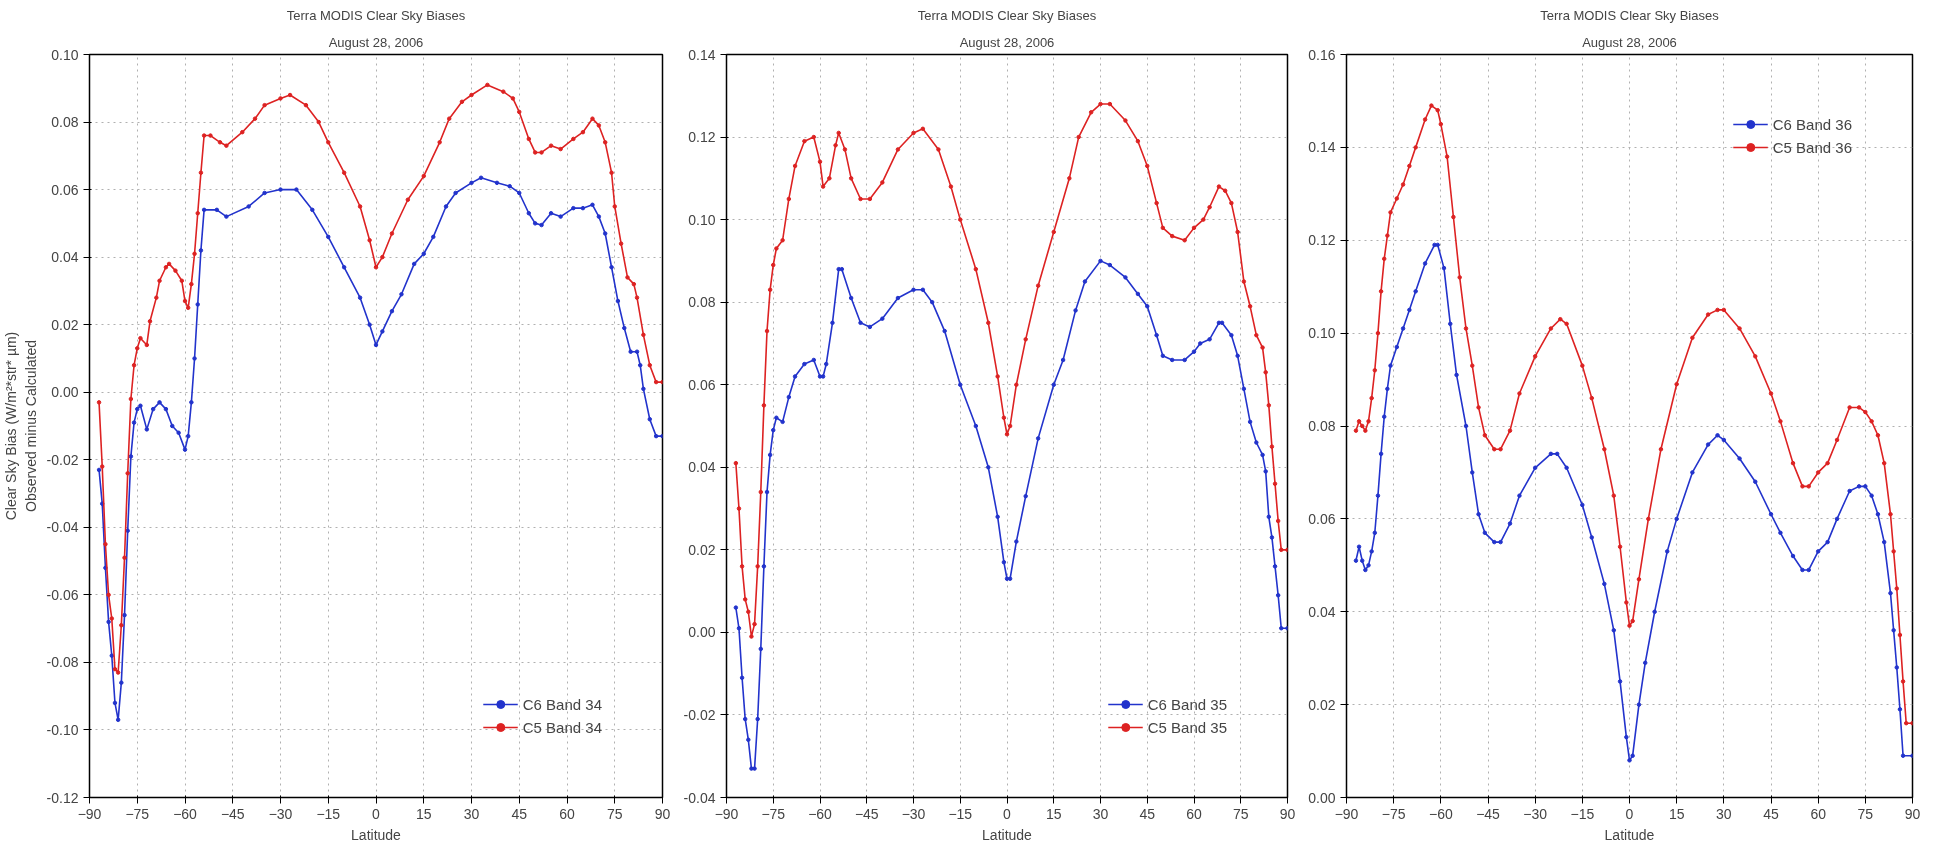 This screenshot has height=851, width=1939. What do you see at coordinates (1812, 147) in the screenshot?
I see `legend-label: C5 Band 36` at bounding box center [1812, 147].